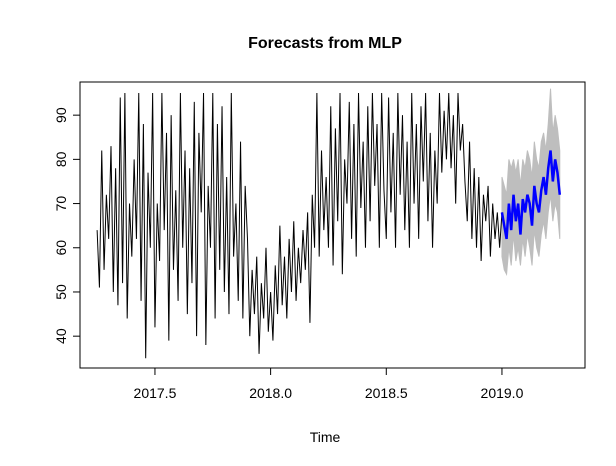 The height and width of the screenshot is (466, 616). Describe the element at coordinates (61, 115) in the screenshot. I see `y-tick-label: 90` at that location.